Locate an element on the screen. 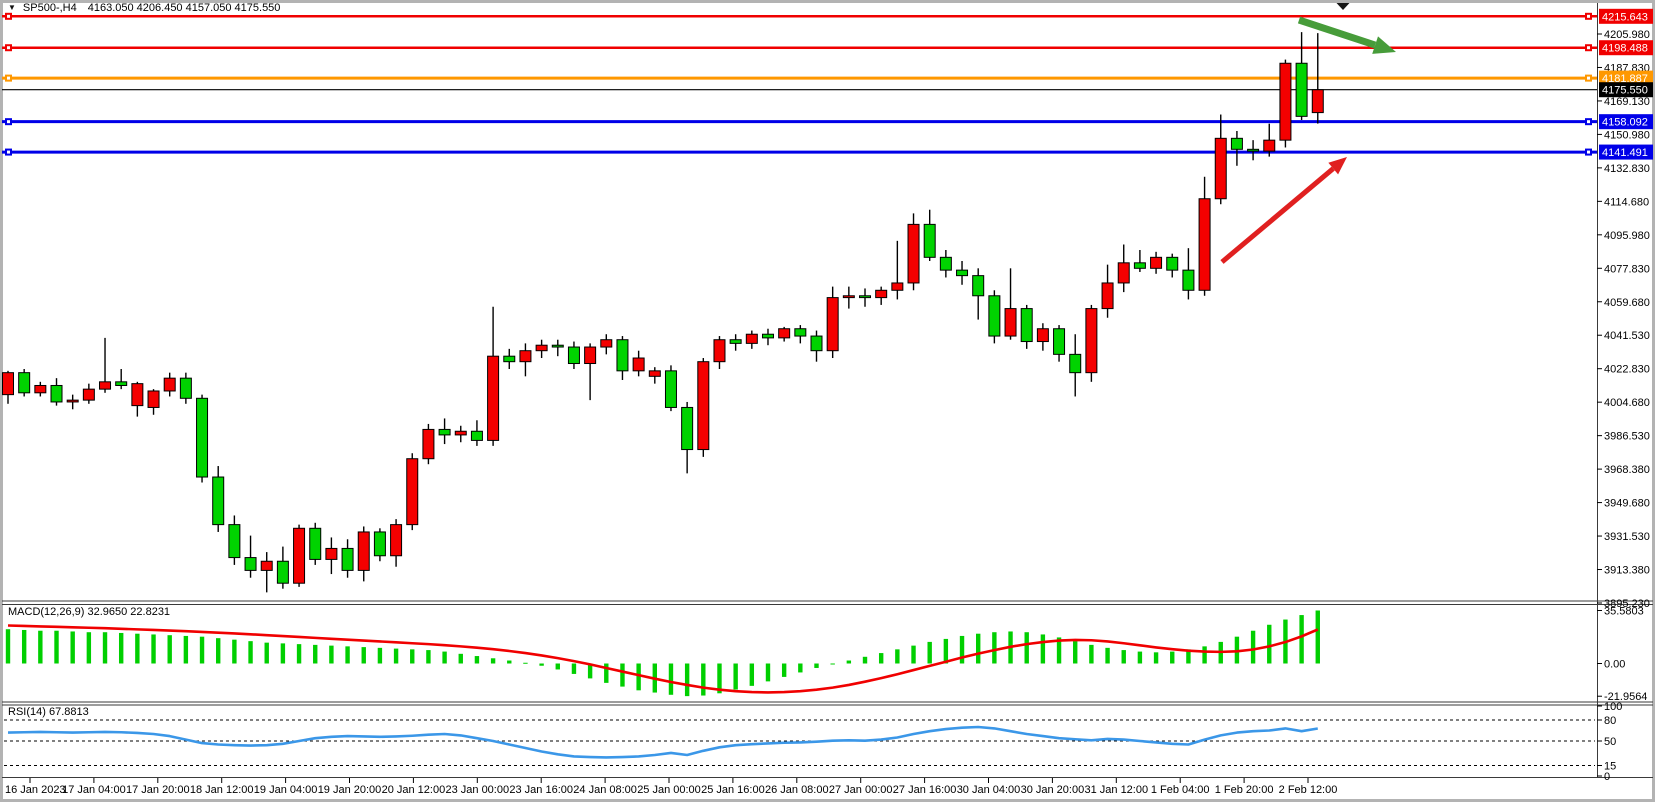 The width and height of the screenshot is (1655, 802). macd-scale-label: 35.5803 is located at coordinates (1624, 611).